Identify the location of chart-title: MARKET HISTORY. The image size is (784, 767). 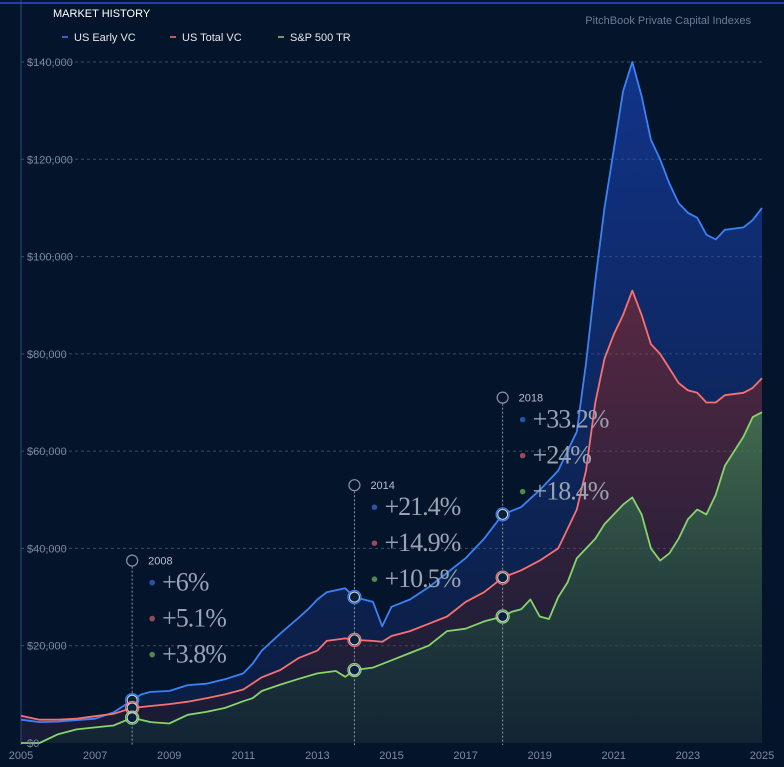
(102, 14).